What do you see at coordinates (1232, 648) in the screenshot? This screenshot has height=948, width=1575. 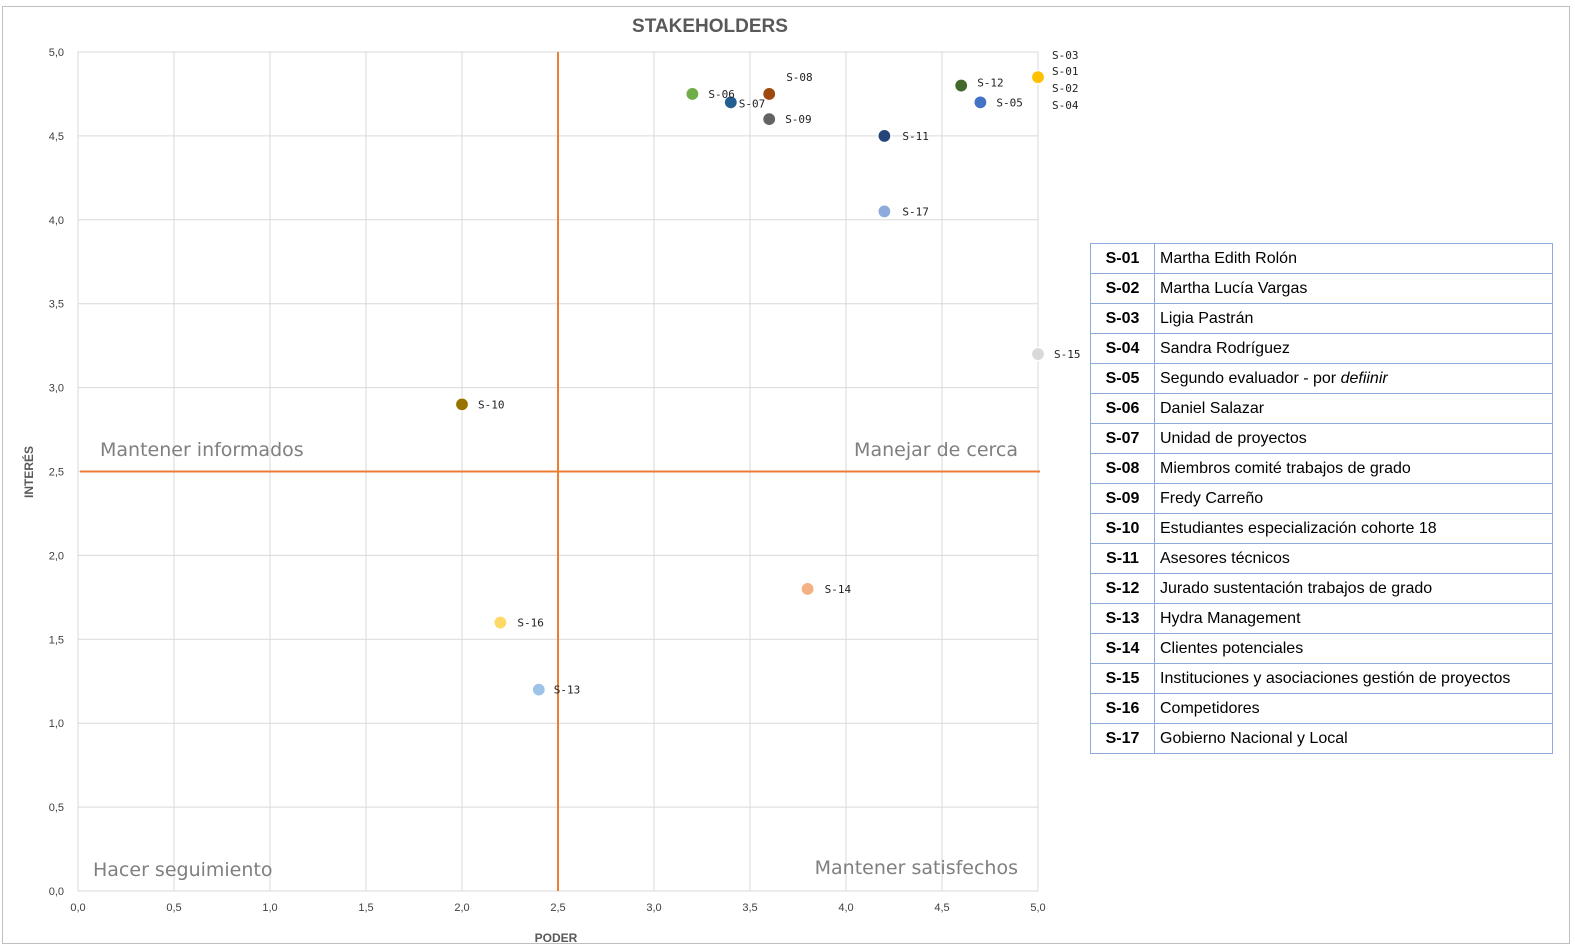 I see `legend-name-text: Clientes potenciales` at bounding box center [1232, 648].